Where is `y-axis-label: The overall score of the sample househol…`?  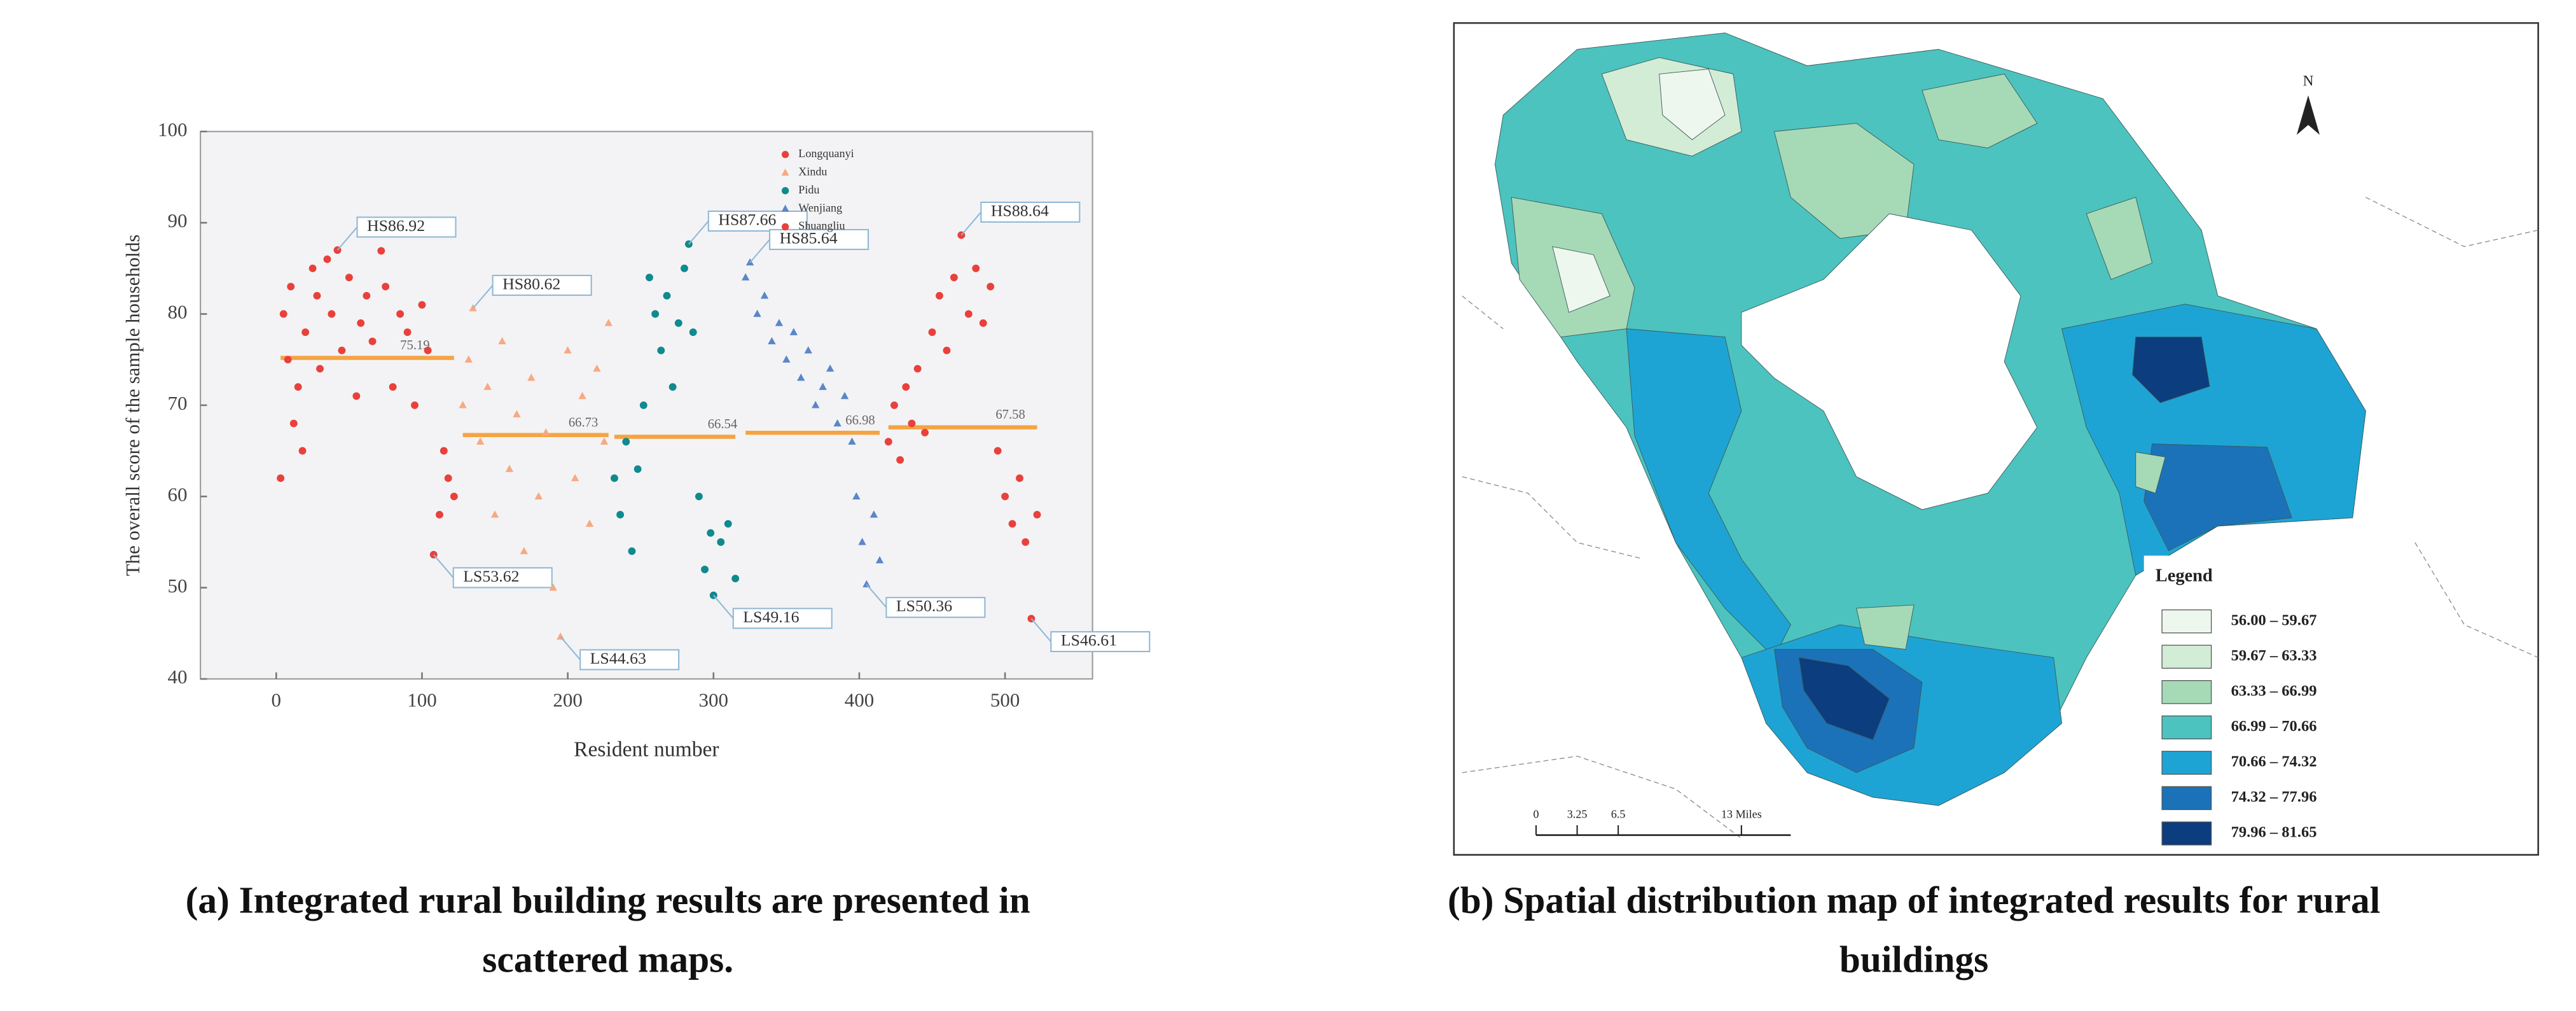
y-axis-label: The overall score of the sample househol… is located at coordinates (132, 405).